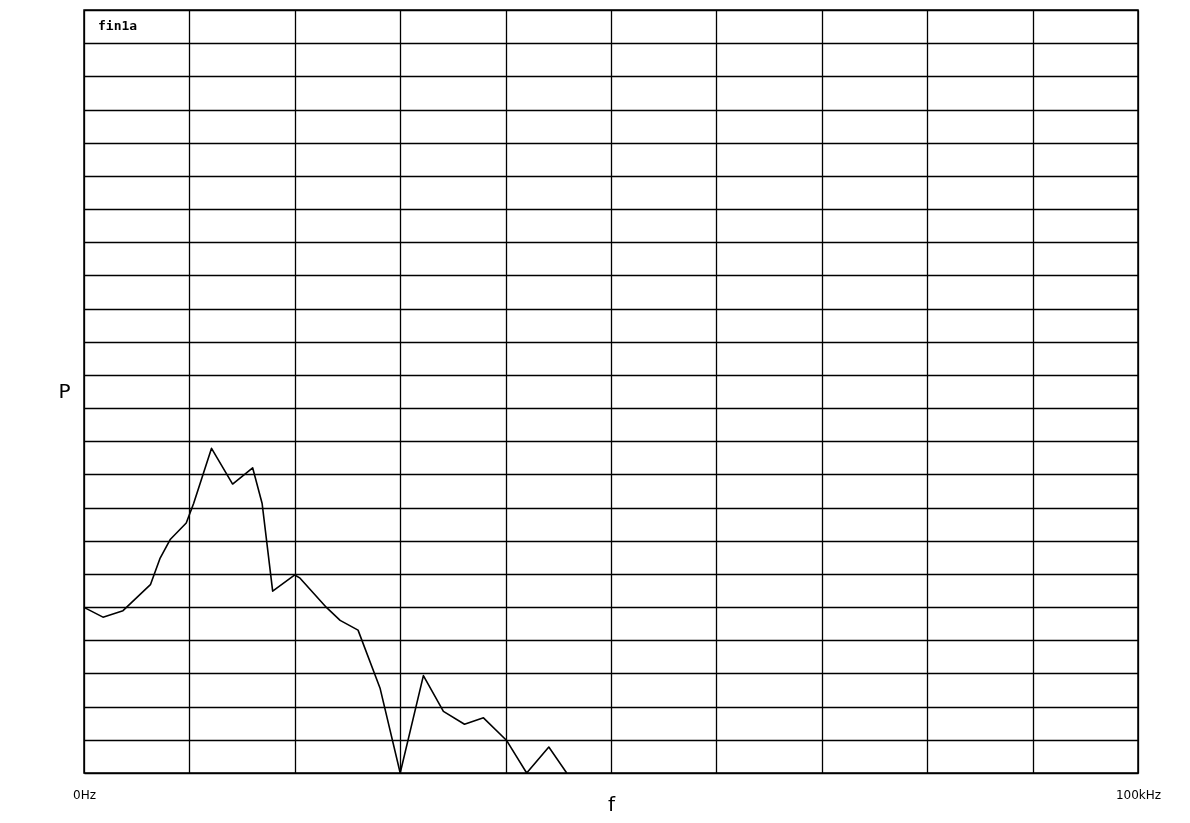 Image resolution: width=1190 pixels, height=823 pixels. I want to click on y-axis-title: P, so click(64, 390).